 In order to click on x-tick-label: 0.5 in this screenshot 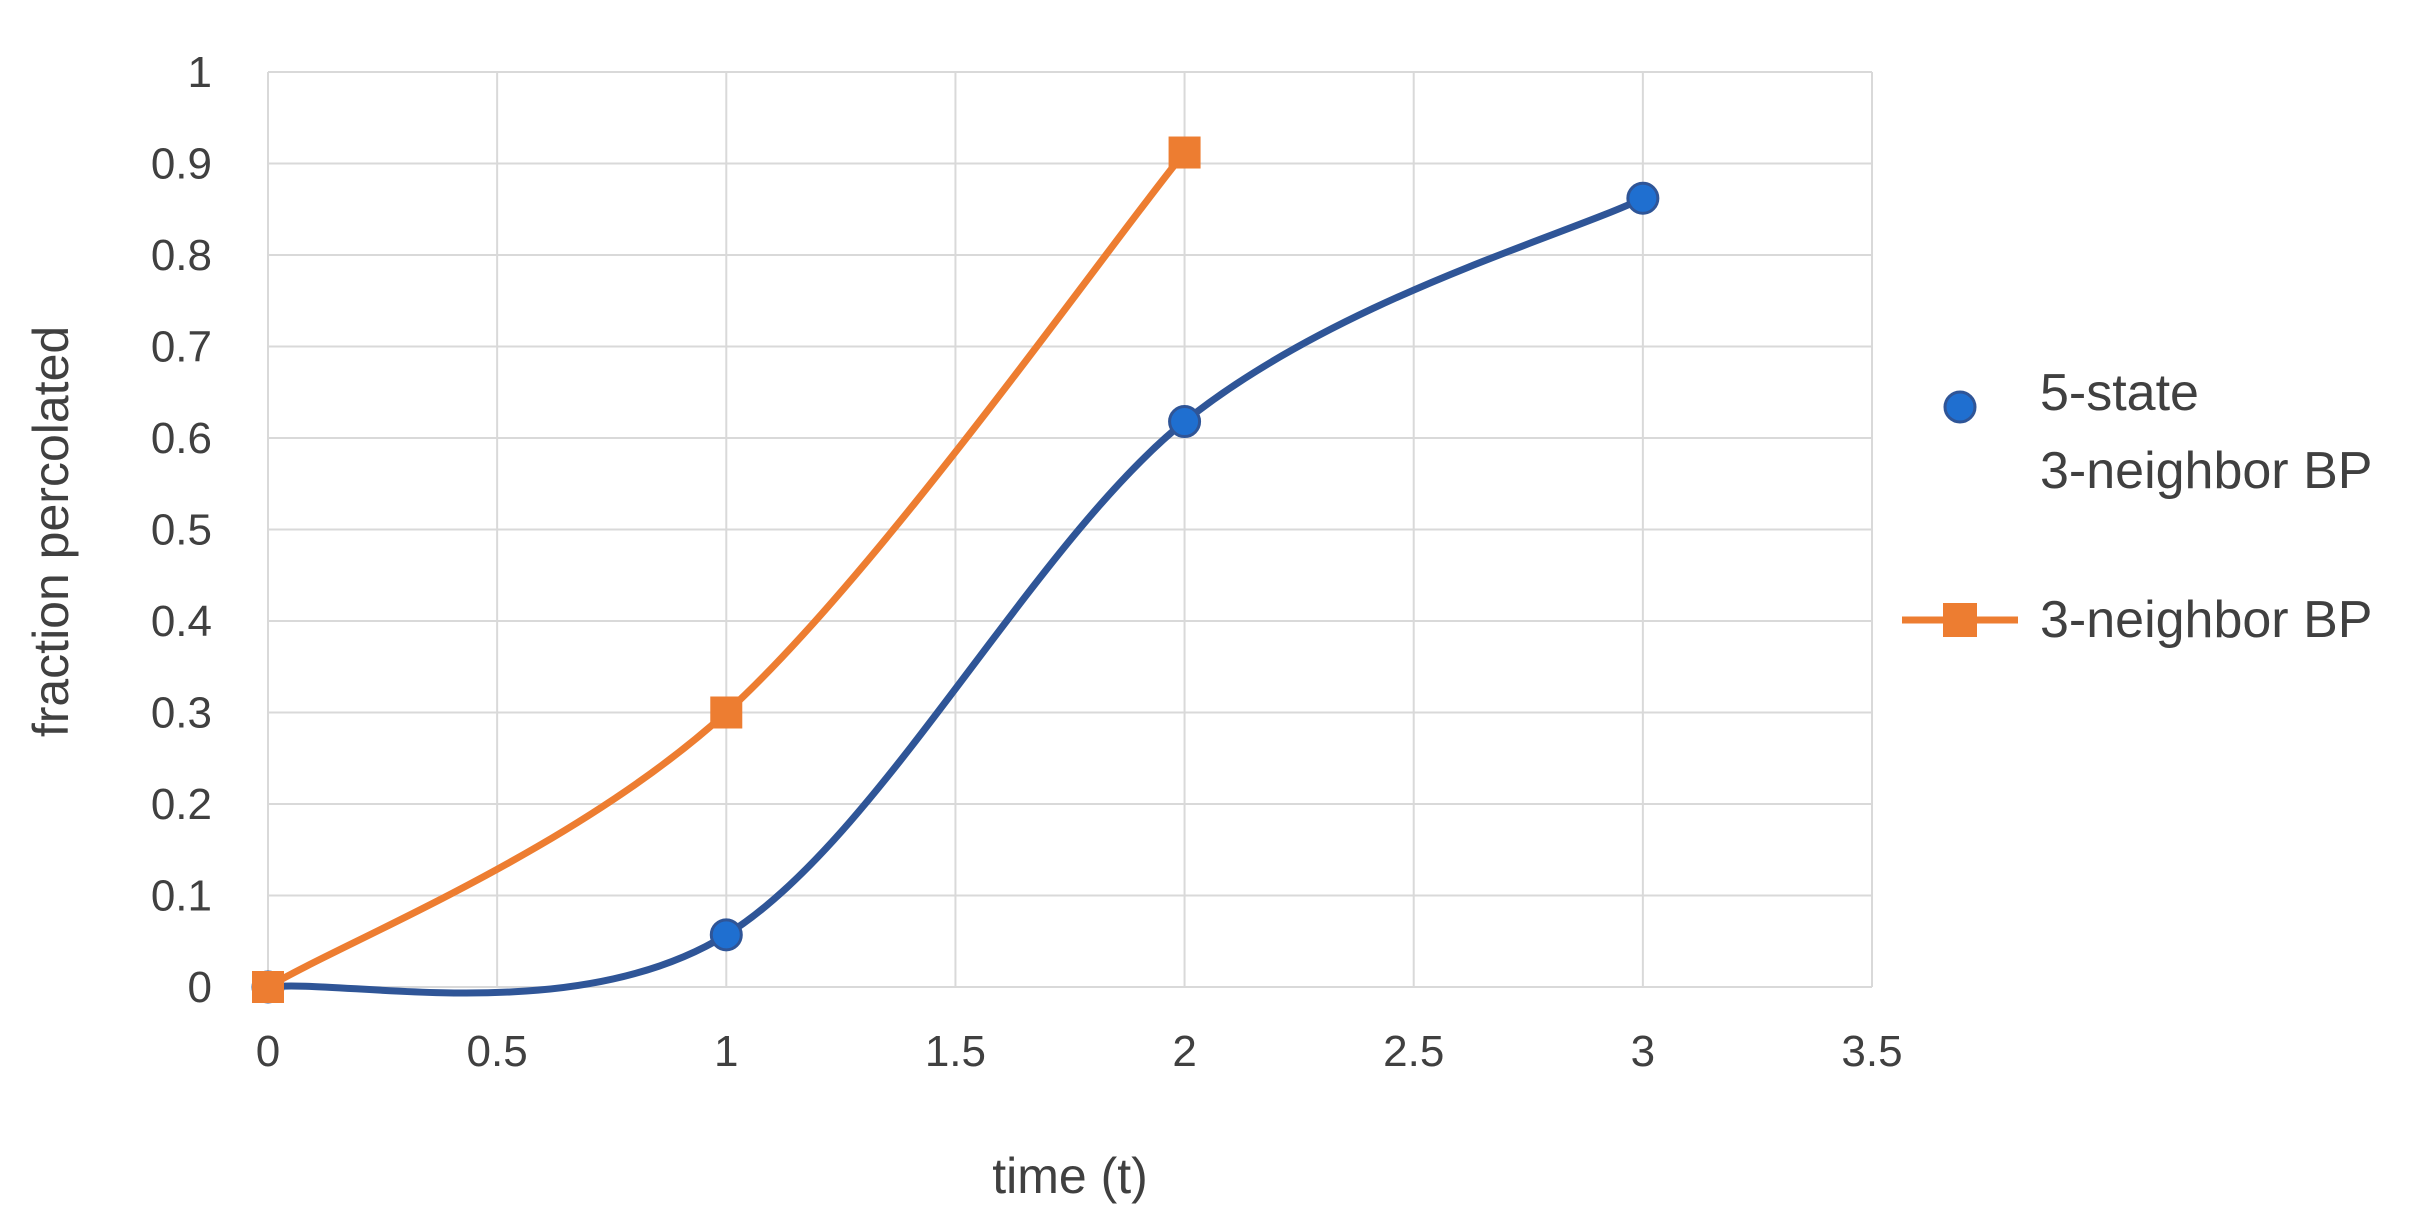, I will do `click(497, 1051)`.